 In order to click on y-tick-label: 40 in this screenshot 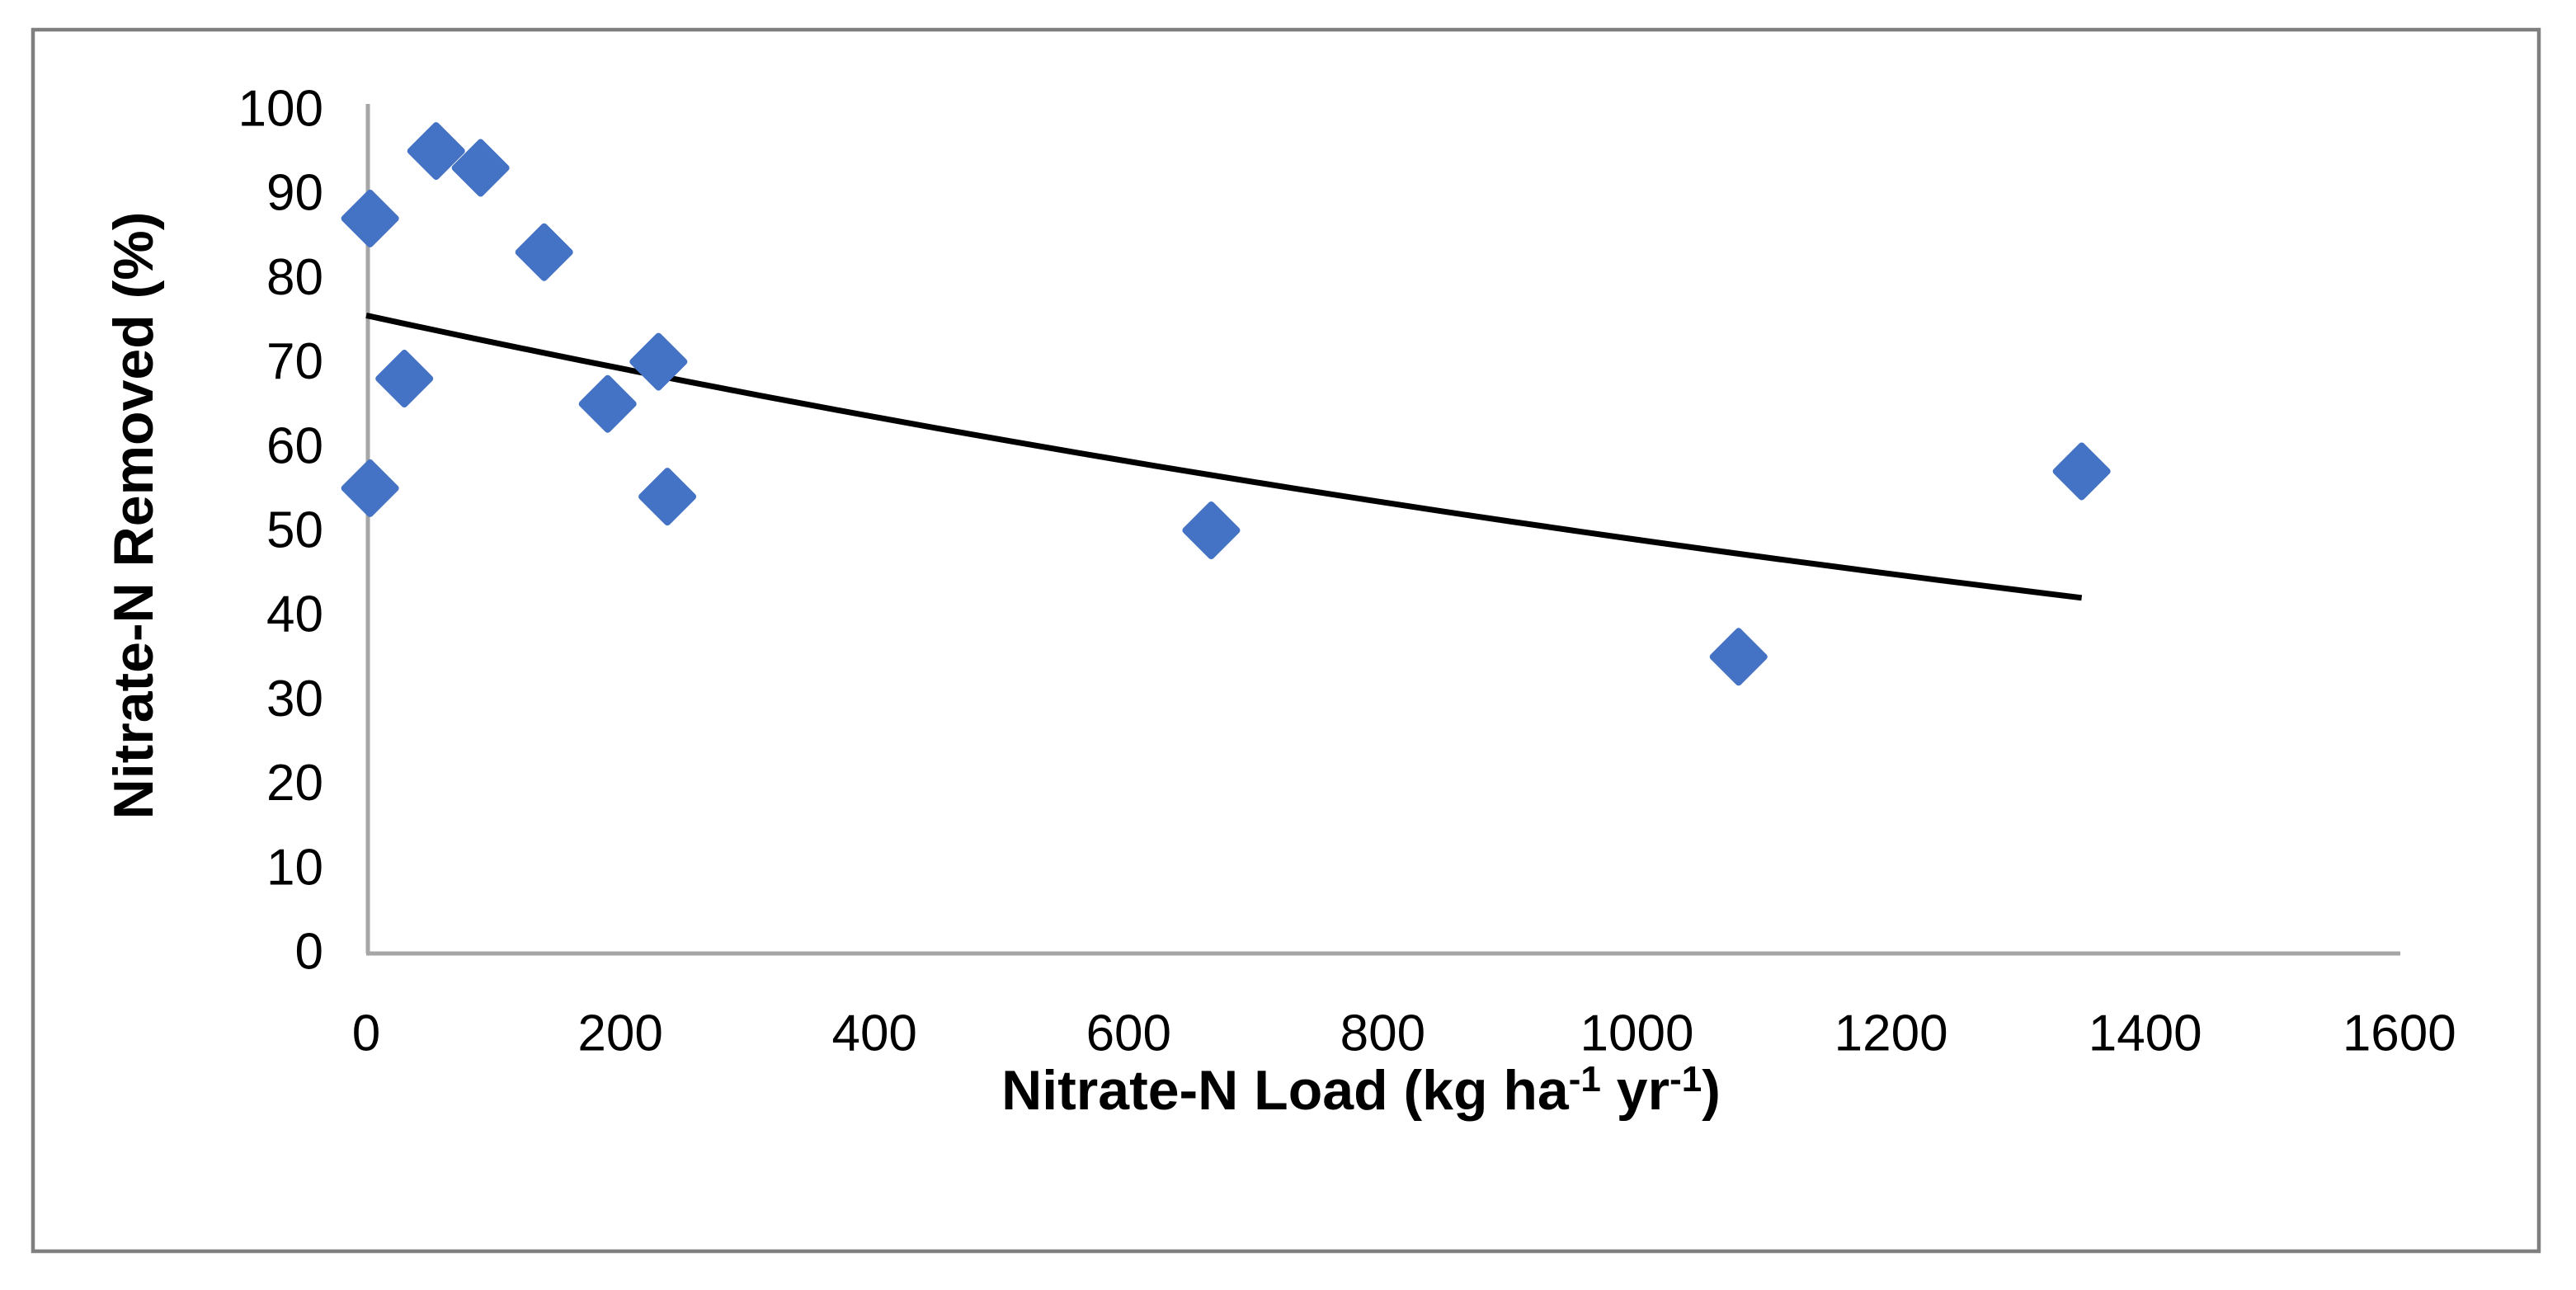, I will do `click(294, 615)`.